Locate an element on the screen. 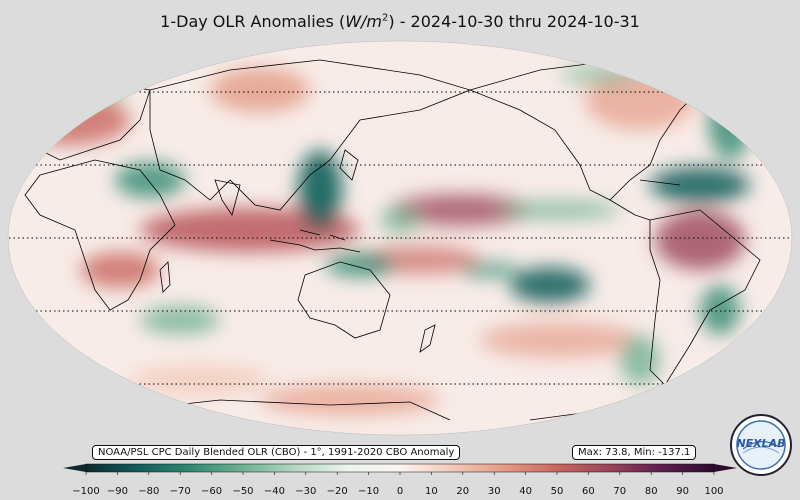 The image size is (800, 500). colorbar-tick-label: −10 is located at coordinates (368, 491).